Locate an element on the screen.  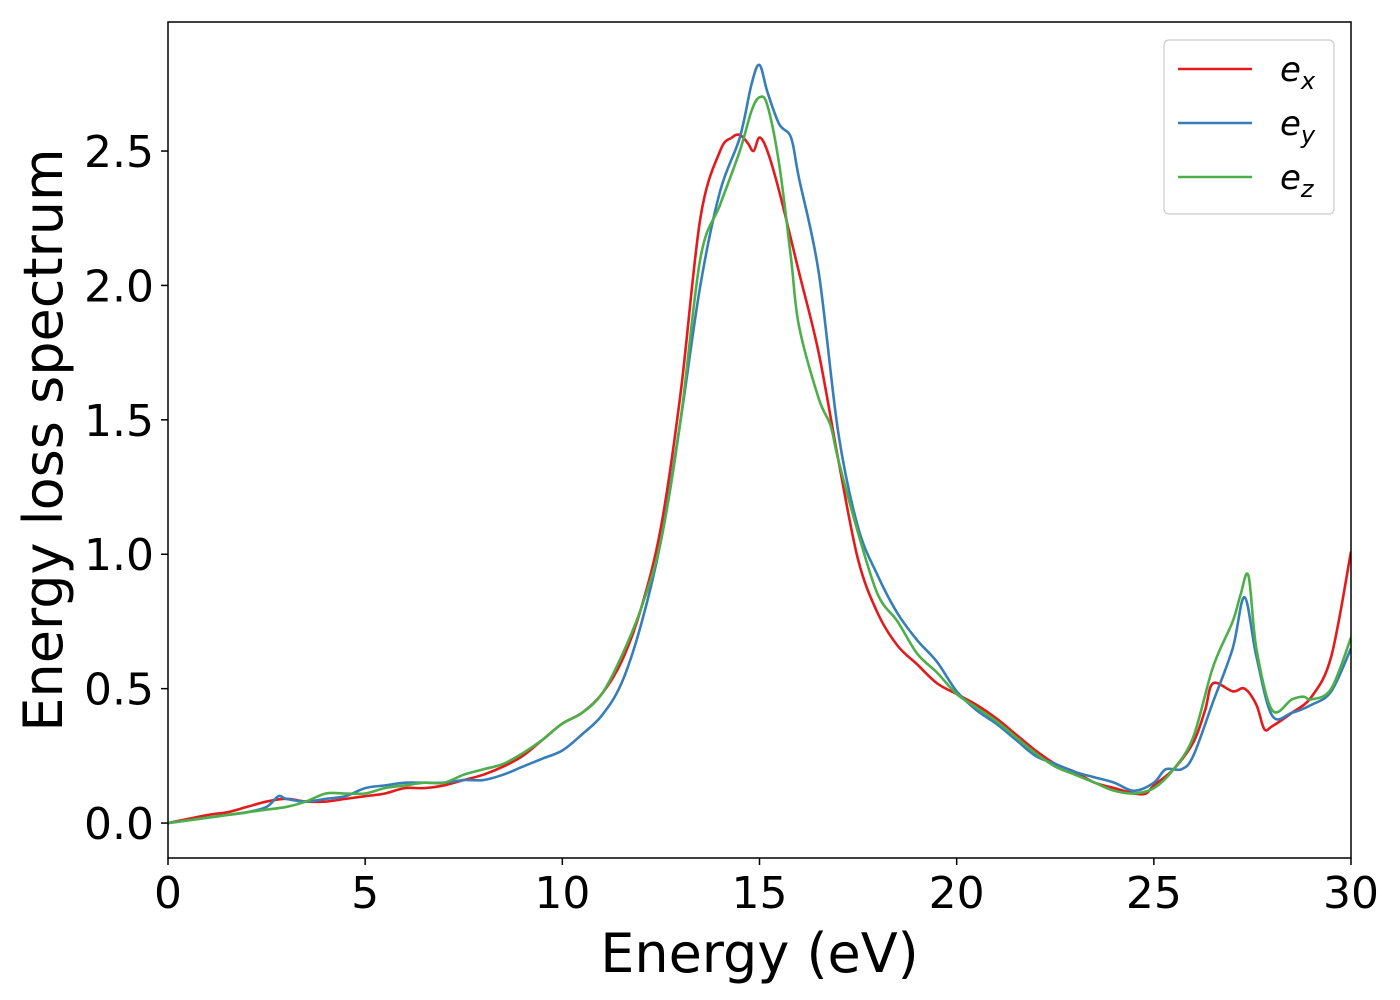
x-tick-label: 25 is located at coordinates (1154, 893).